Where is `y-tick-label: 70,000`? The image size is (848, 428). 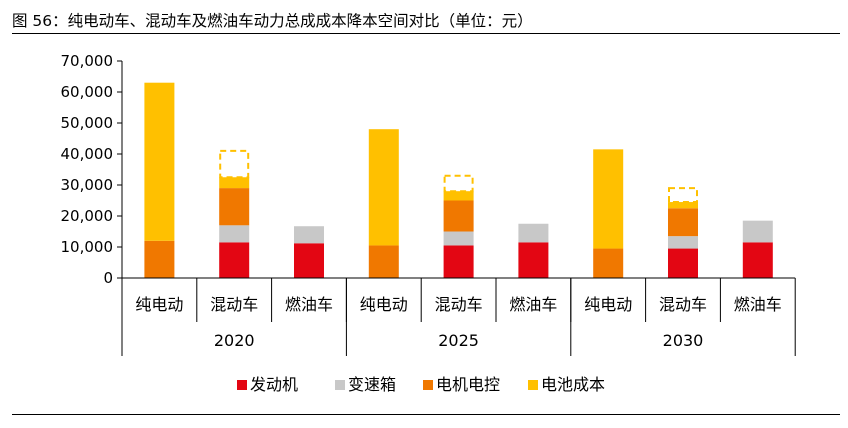 y-tick-label: 70,000 is located at coordinates (87, 61).